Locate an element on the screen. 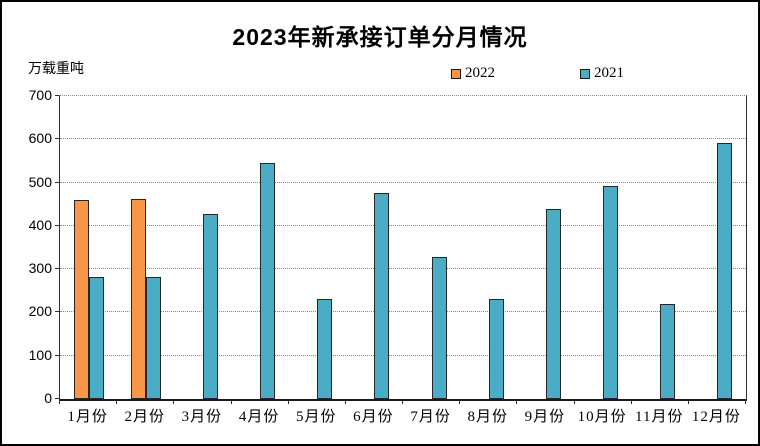  x-axis-label-9月份: 9月份 is located at coordinates (545, 417).